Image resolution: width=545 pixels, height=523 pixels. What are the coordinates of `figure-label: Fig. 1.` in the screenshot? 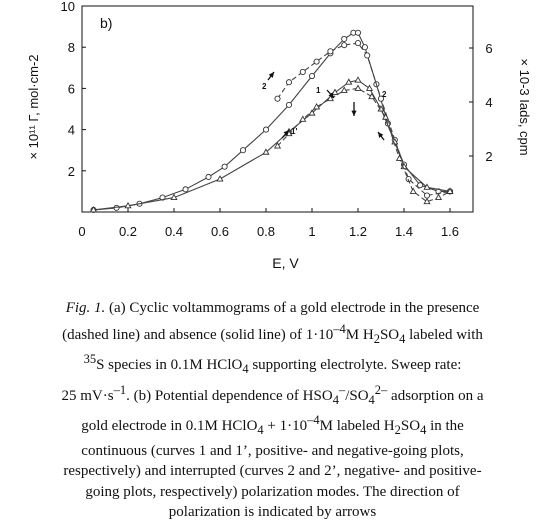 It's located at (85, 308).